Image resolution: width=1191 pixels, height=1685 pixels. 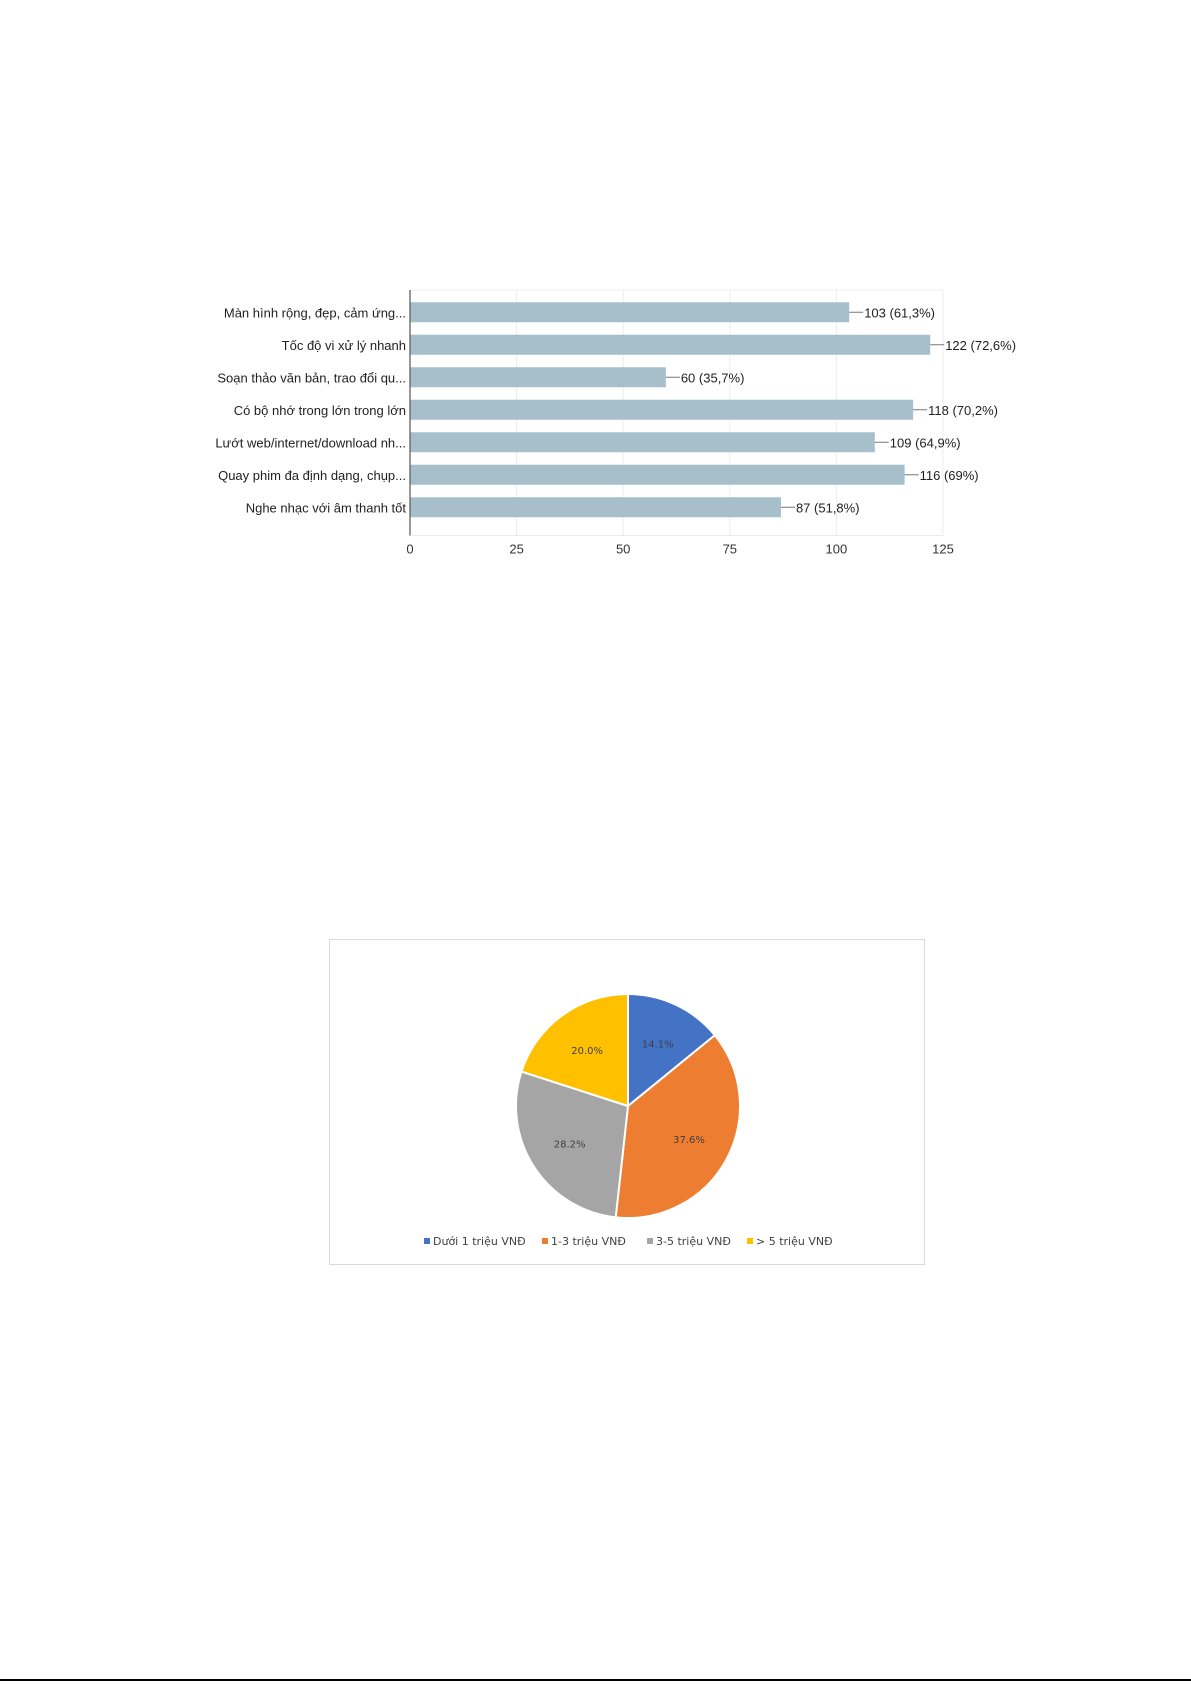 What do you see at coordinates (516, 549) in the screenshot?
I see `x-tick-label: 25` at bounding box center [516, 549].